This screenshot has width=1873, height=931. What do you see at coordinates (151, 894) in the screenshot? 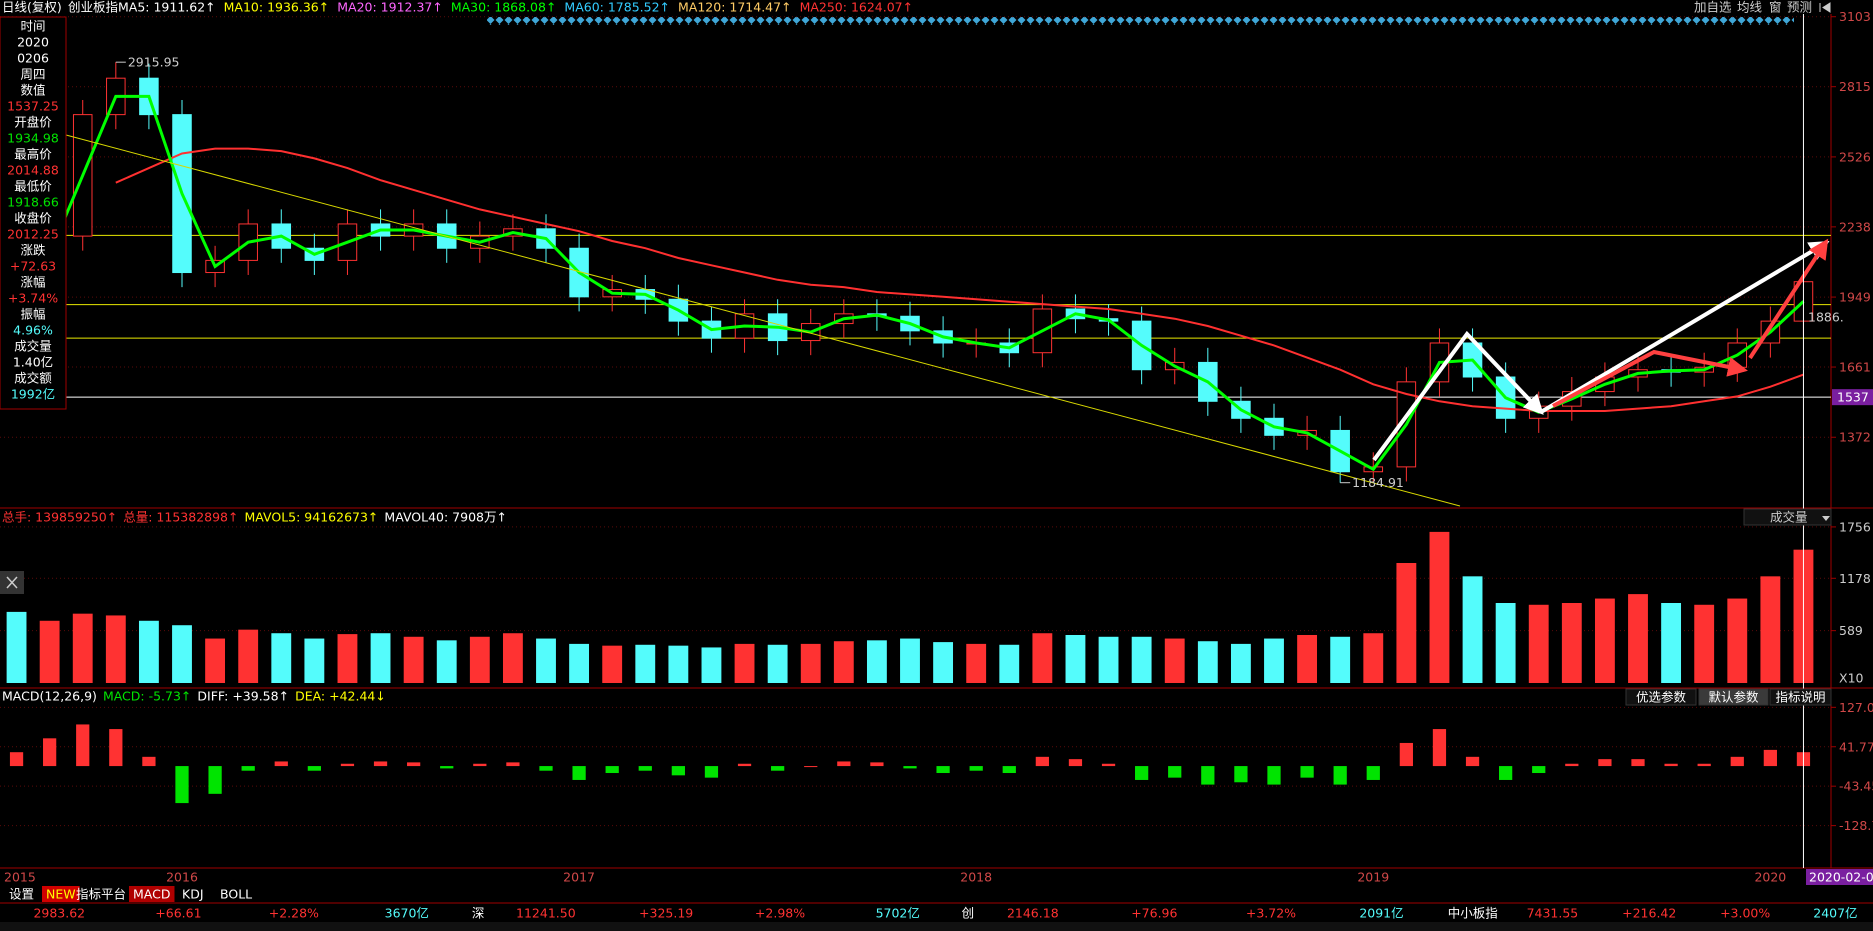
I see `tab: MACD` at bounding box center [151, 894].